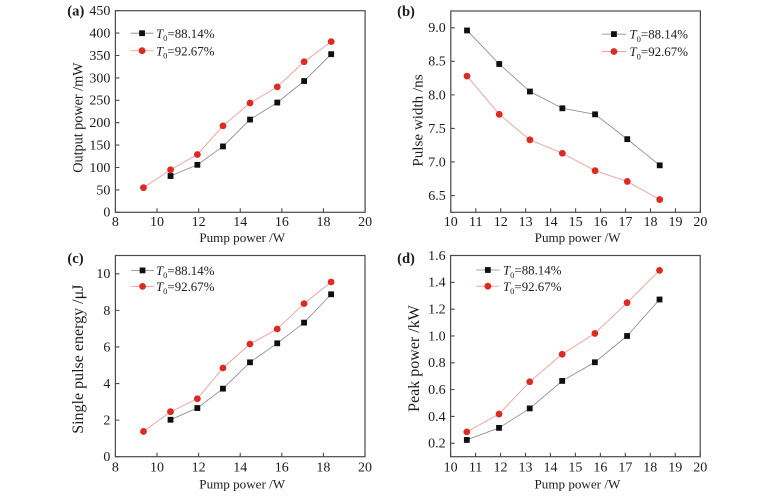  What do you see at coordinates (437, 444) in the screenshot?
I see `svg-text: 0.2` at bounding box center [437, 444].